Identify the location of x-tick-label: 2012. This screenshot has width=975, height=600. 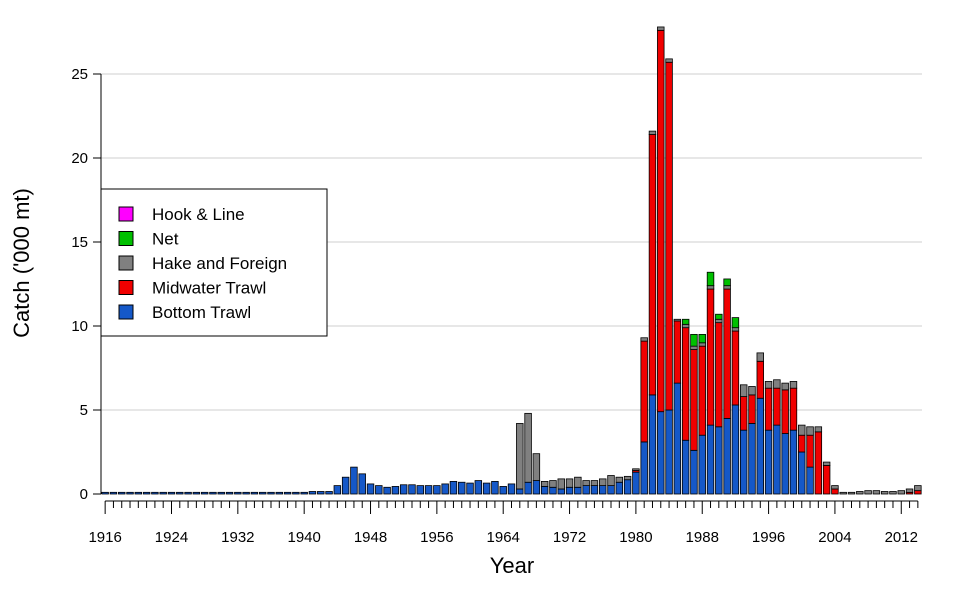
(901, 537).